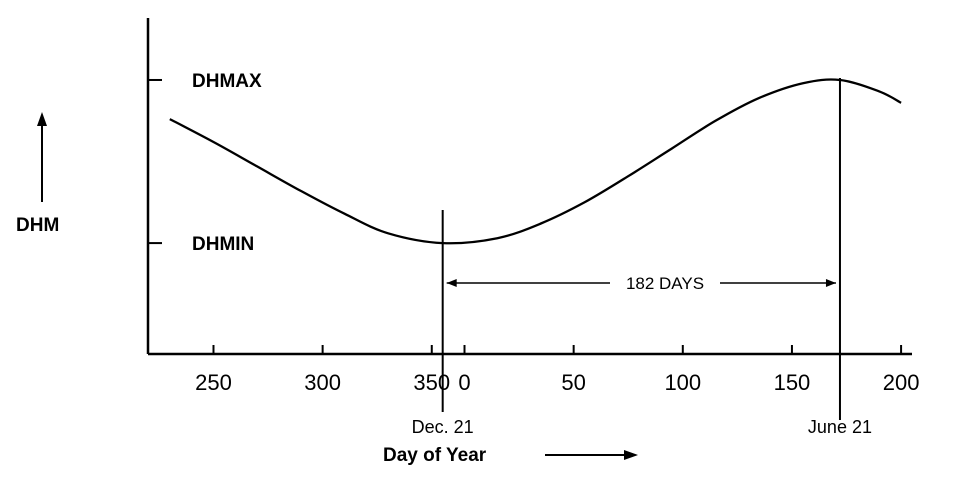  Describe the element at coordinates (42, 119) in the screenshot. I see `y-axis-arrow-head` at that location.